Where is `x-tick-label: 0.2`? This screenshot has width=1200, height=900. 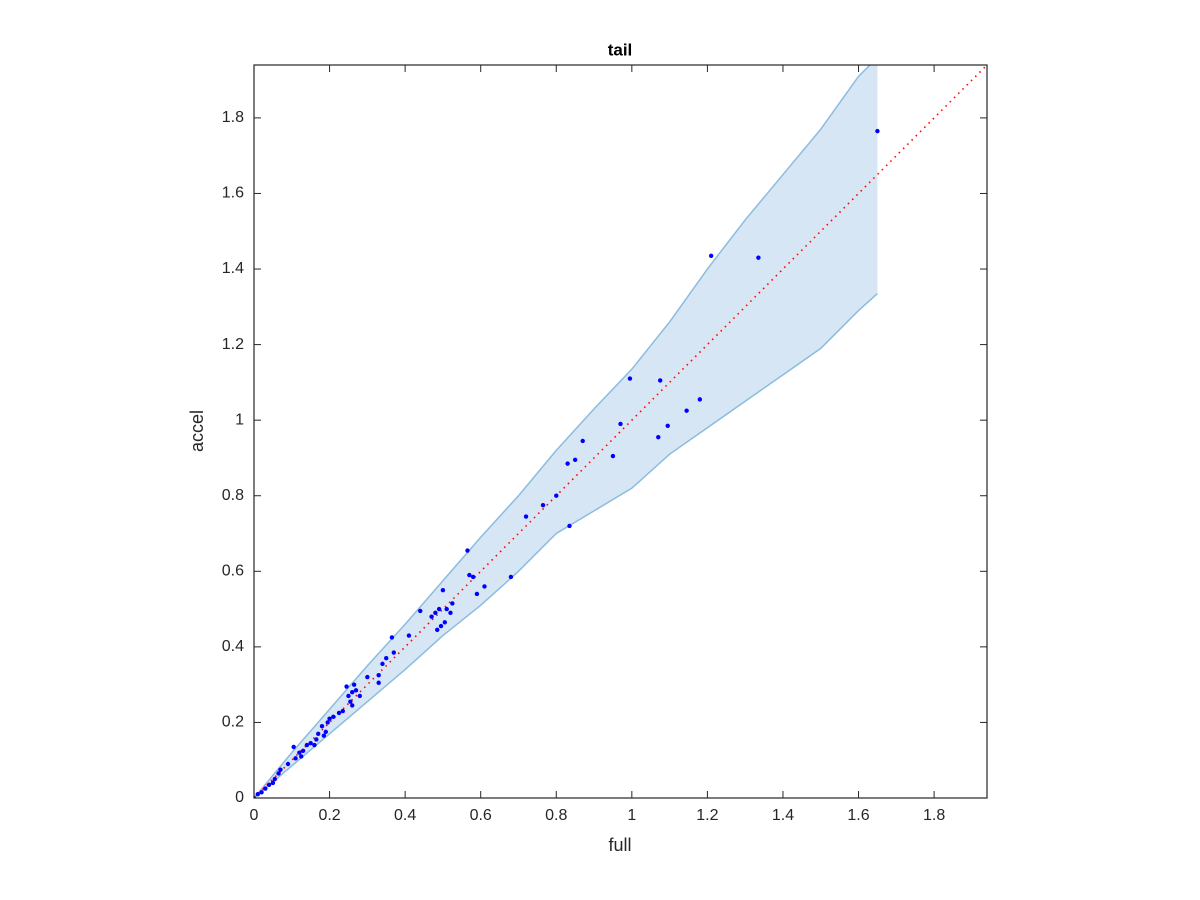 x-tick-label: 0.2 is located at coordinates (329, 815).